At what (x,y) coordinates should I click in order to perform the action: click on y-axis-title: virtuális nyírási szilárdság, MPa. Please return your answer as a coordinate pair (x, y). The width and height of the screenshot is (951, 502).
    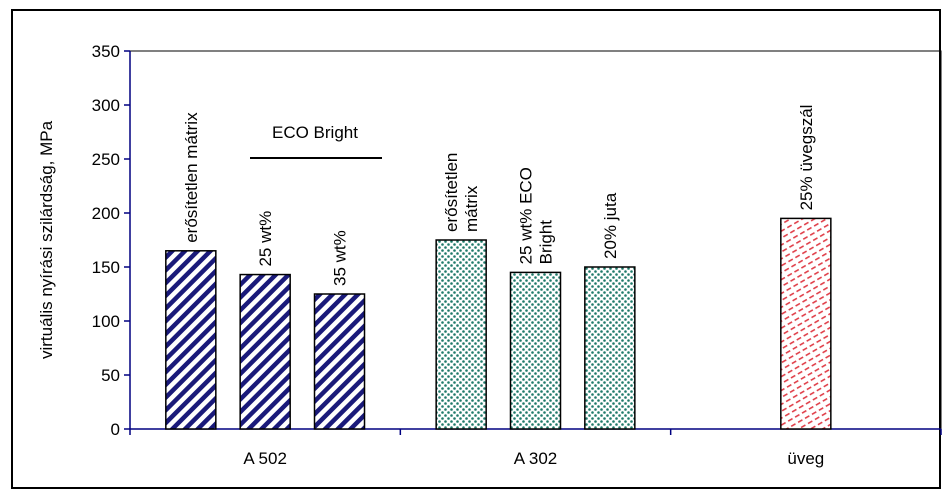
    Looking at the image, I should click on (46, 239).